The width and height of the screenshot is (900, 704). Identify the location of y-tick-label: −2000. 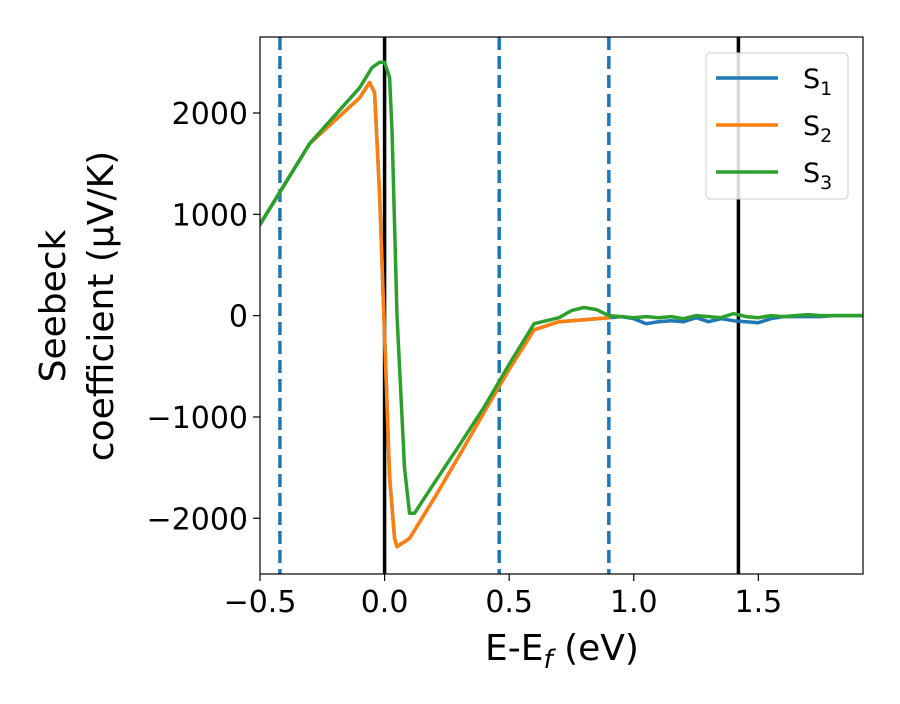
(197, 519).